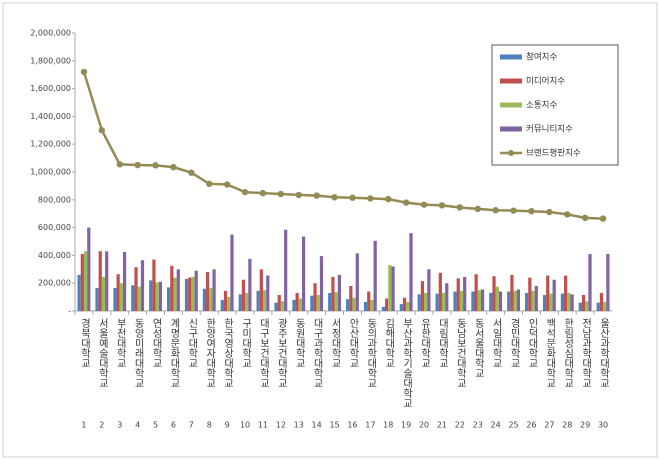  I want to click on legend-label: 미디어지수, so click(545, 81).